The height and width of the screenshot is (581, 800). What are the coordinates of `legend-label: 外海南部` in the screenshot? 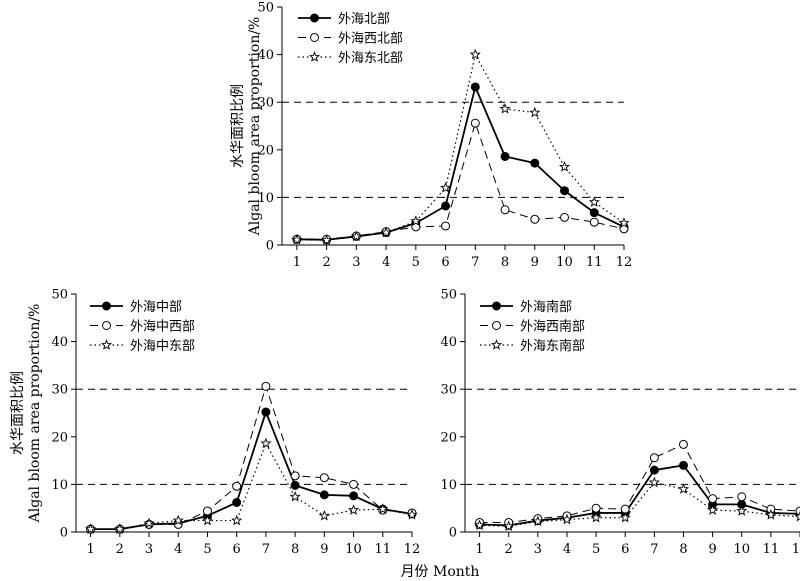 It's located at (546, 307).